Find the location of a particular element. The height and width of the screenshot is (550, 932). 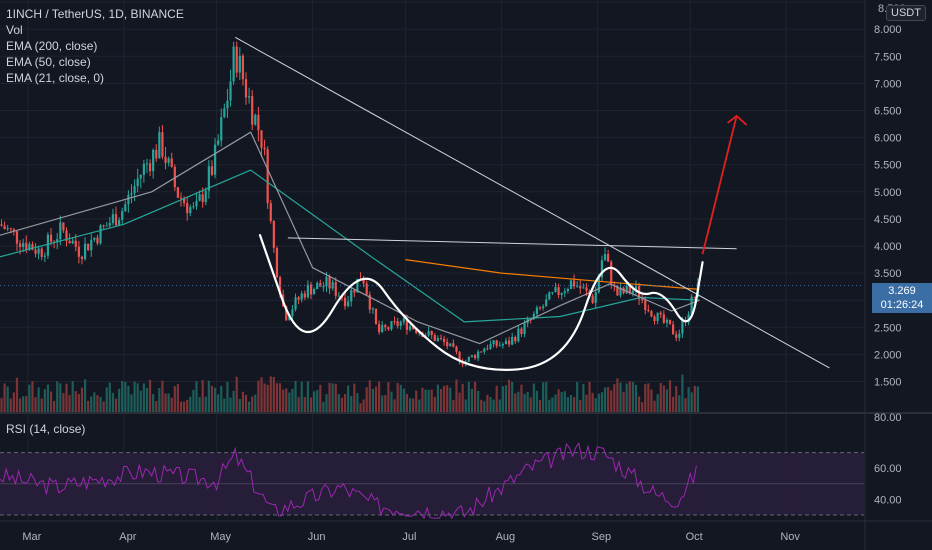

indicator-ema200: EMA (200, close) is located at coordinates (52, 46).